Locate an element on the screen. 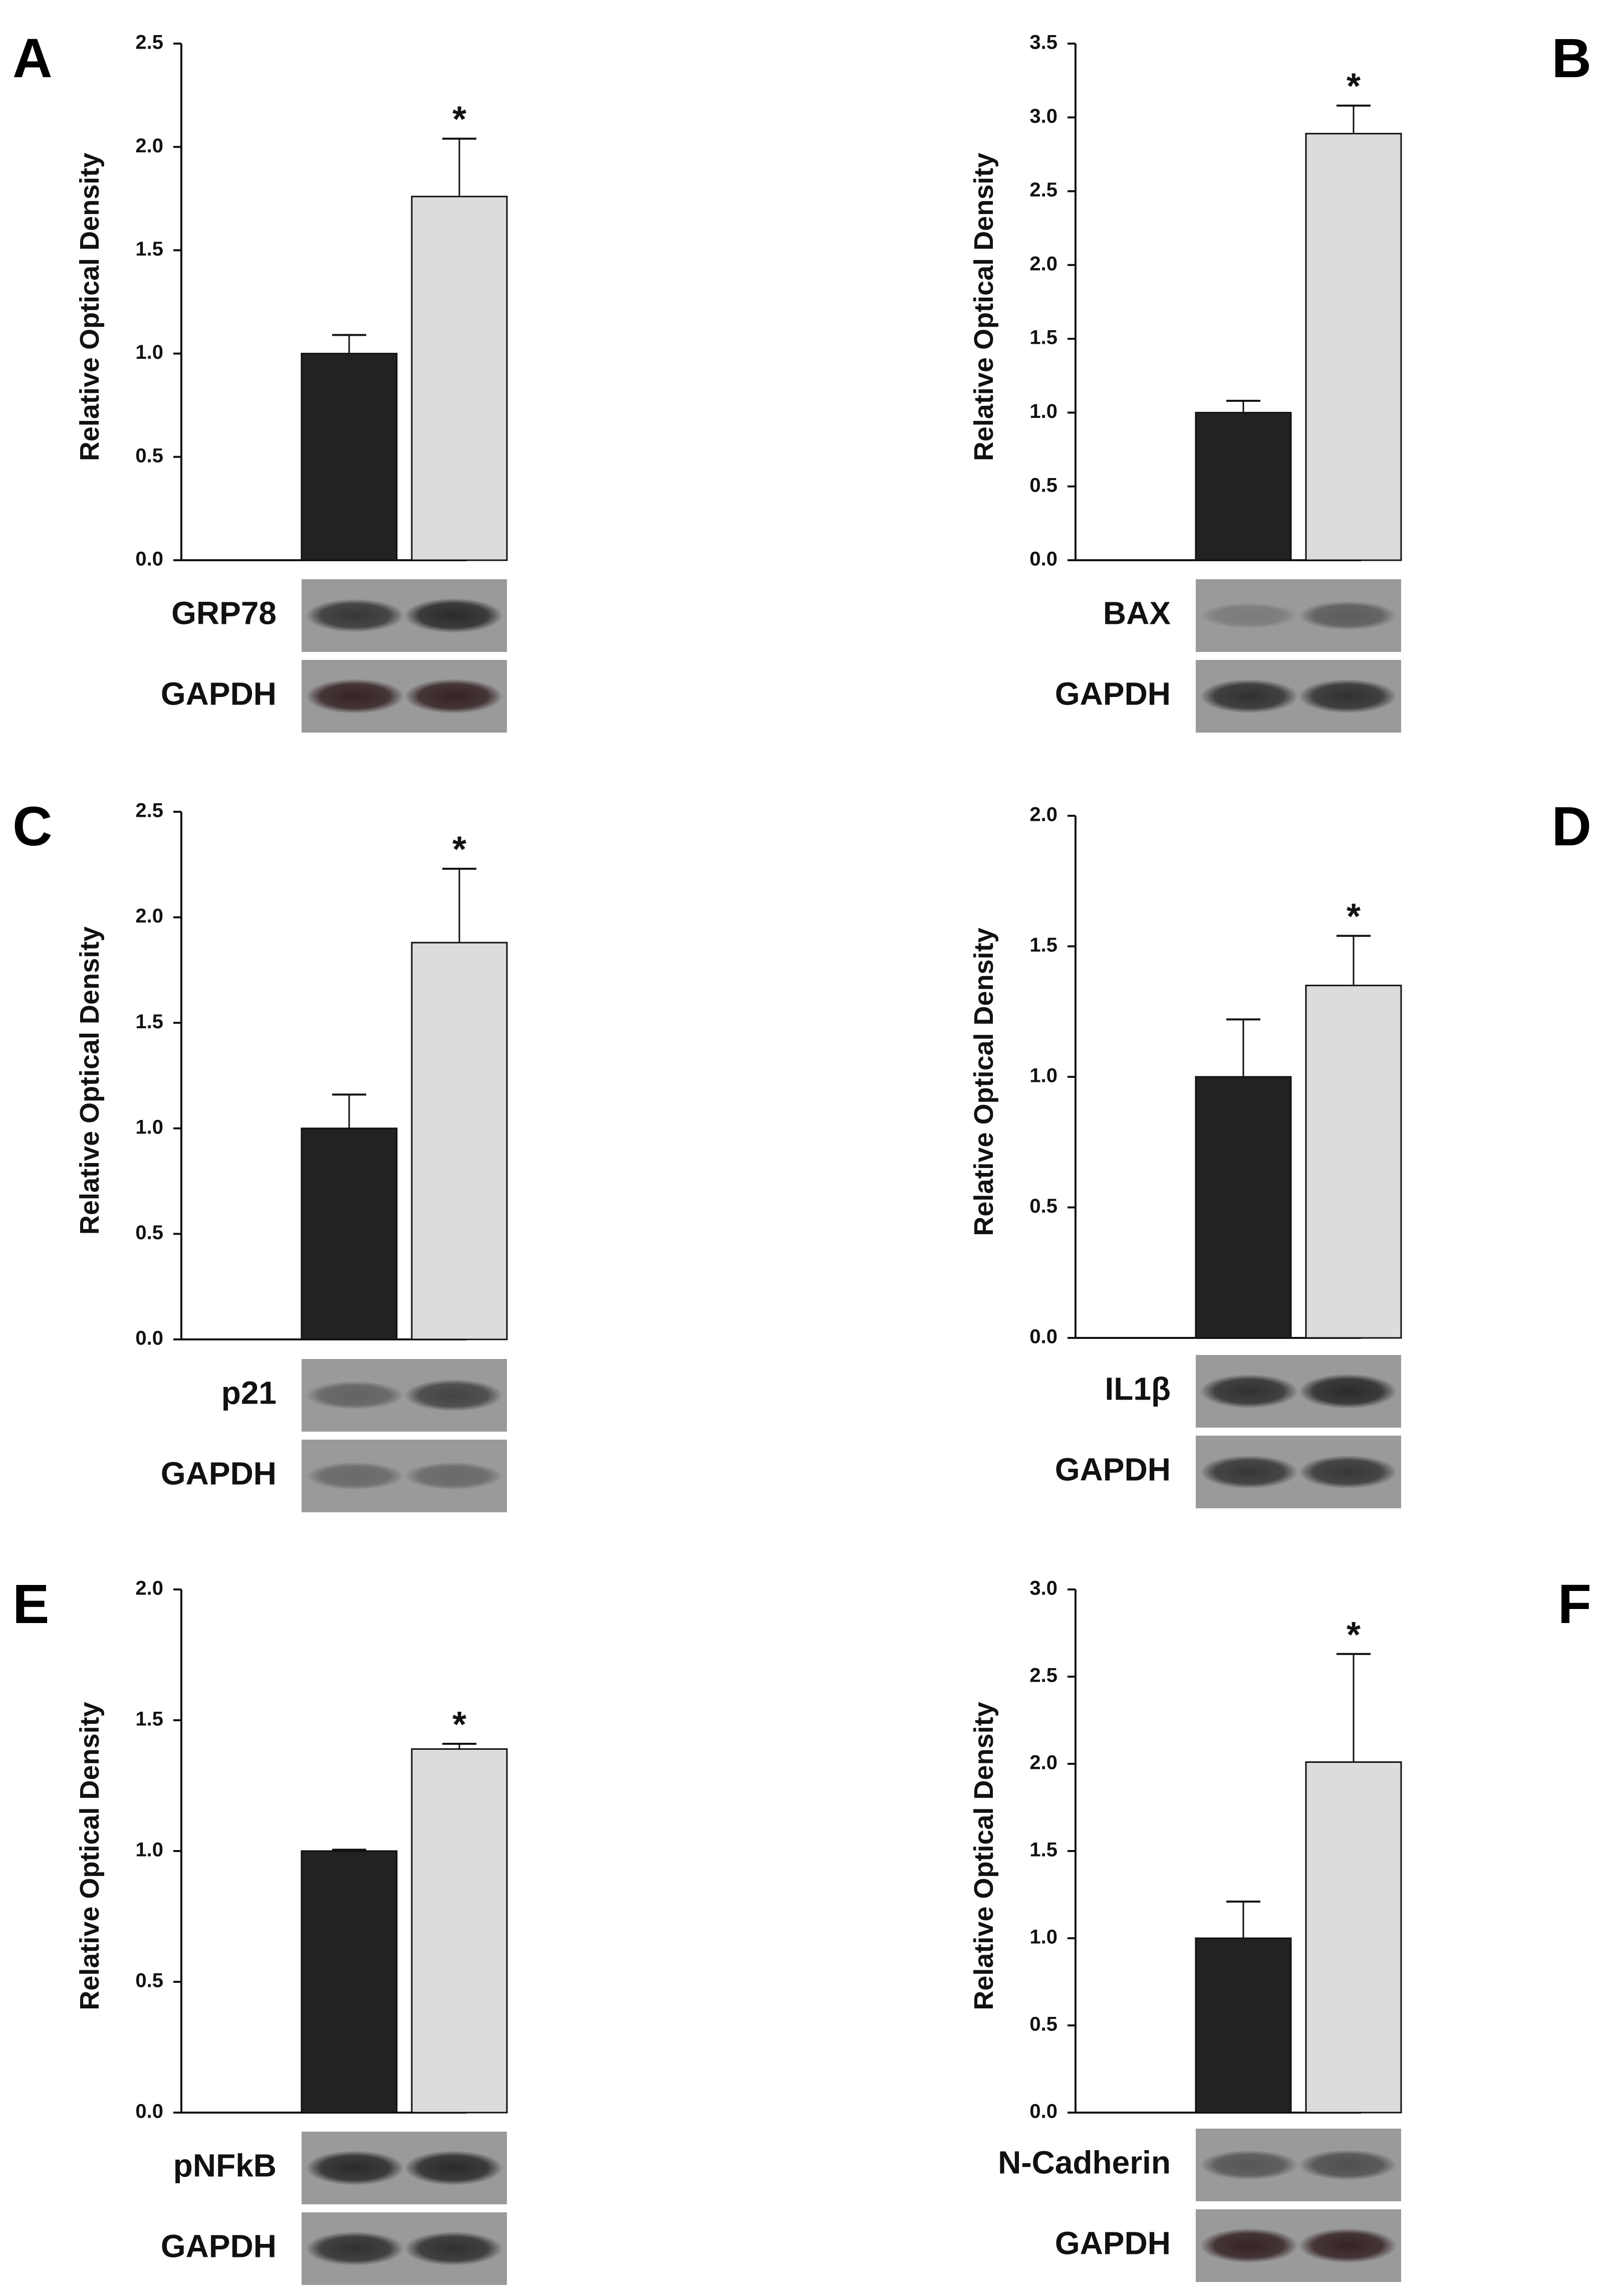 The height and width of the screenshot is (2296, 1604). blot-label: BAX is located at coordinates (1137, 613).